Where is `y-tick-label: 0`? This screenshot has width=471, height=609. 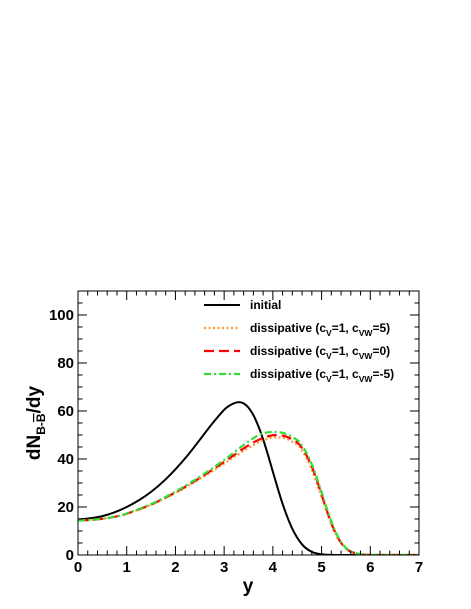 y-tick-label: 0 is located at coordinates (70, 555).